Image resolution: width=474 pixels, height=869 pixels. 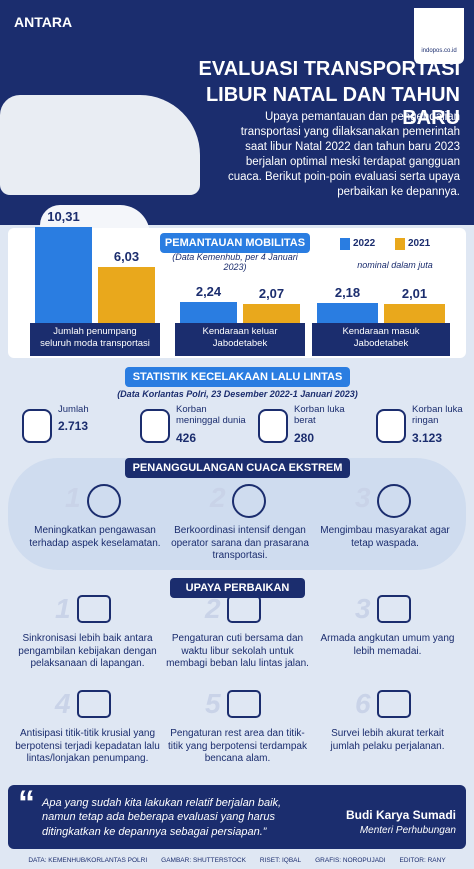 I want to click on title: EVALUASI TRANSPORTASI, so click(x=329, y=69).